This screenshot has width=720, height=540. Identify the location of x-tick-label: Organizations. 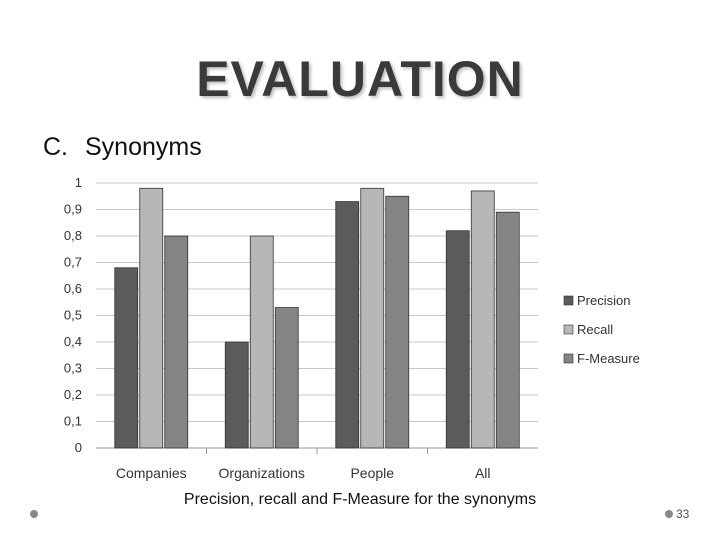
(262, 473).